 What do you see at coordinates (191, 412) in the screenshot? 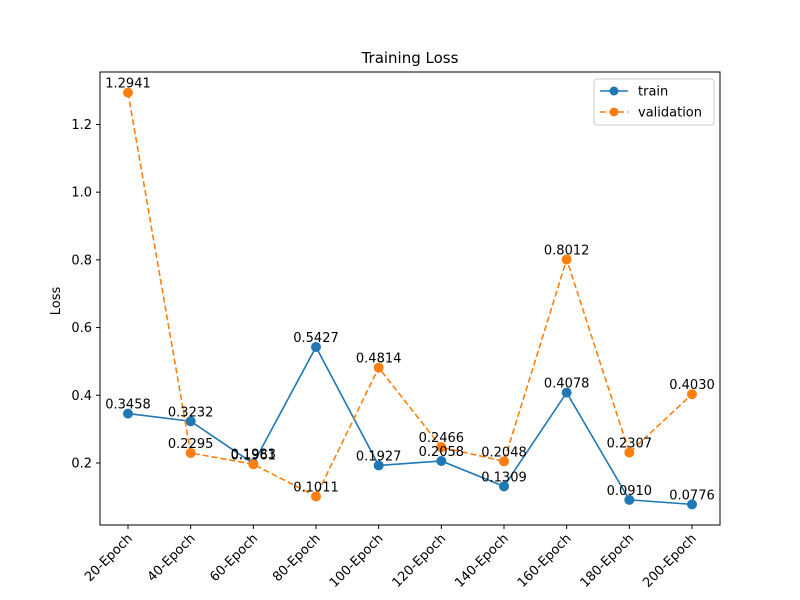
I see `data-label-train: 0.3232` at bounding box center [191, 412].